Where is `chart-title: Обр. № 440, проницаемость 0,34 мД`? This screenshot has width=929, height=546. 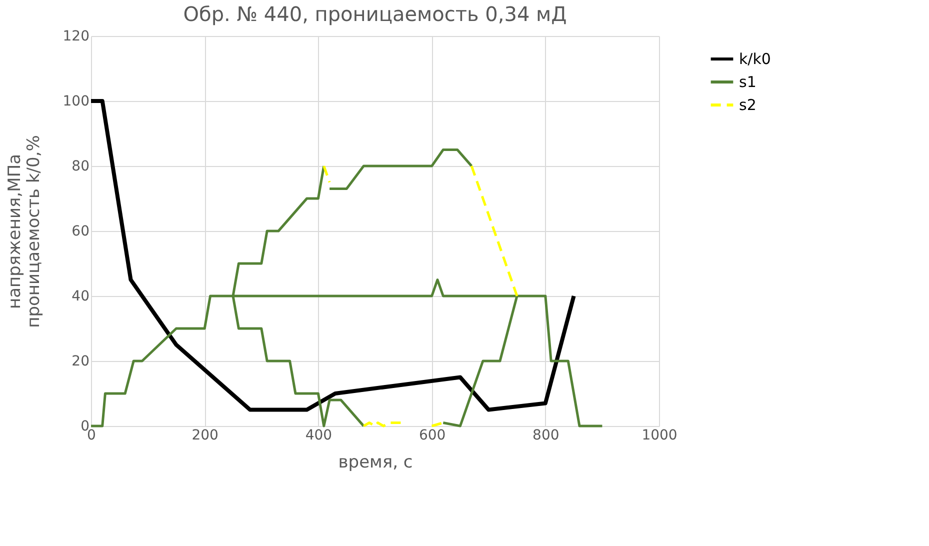 chart-title: Обр. № 440, проницаемость 0,34 мД is located at coordinates (375, 14).